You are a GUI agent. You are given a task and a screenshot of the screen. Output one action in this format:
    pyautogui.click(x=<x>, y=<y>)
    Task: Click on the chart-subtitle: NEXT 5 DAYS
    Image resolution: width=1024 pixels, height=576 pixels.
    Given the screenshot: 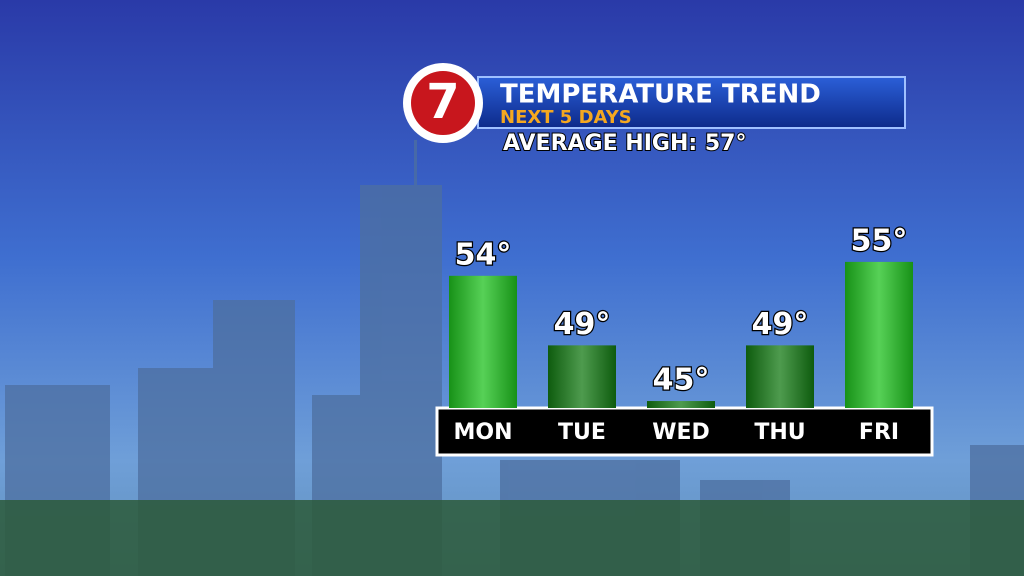 What is the action you would take?
    pyautogui.click(x=566, y=117)
    